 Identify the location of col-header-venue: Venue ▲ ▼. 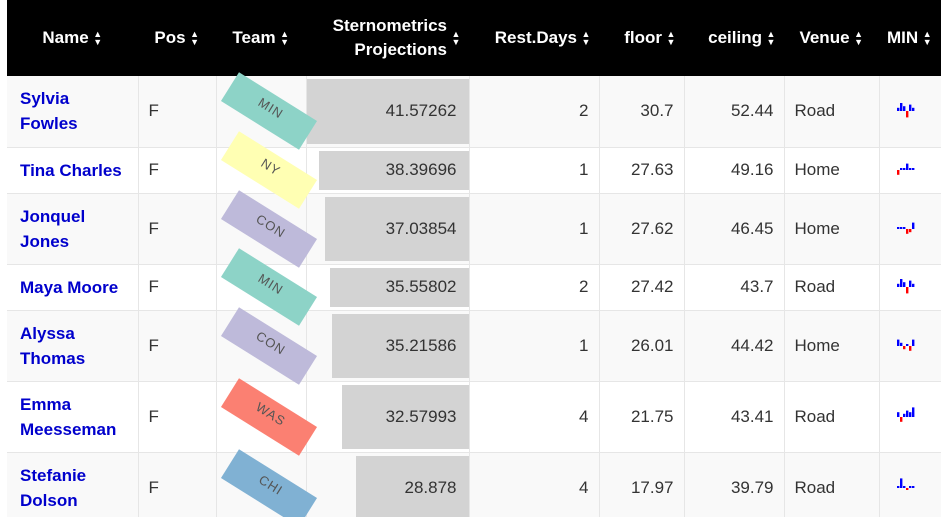
(831, 38).